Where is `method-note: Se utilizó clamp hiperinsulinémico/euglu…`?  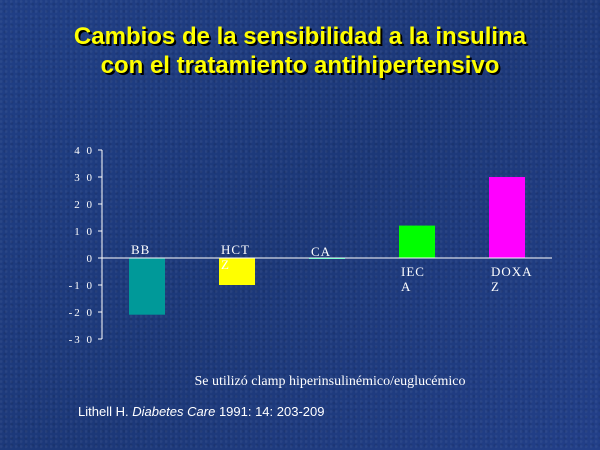
method-note: Se utilizó clamp hiperinsulinémico/euglu… is located at coordinates (330, 381).